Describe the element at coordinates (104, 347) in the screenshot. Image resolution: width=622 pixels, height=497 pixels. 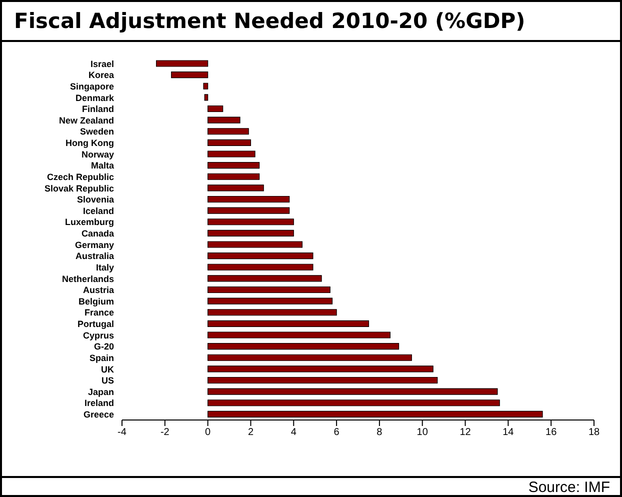
I see `y-tick-label: G-20` at that location.